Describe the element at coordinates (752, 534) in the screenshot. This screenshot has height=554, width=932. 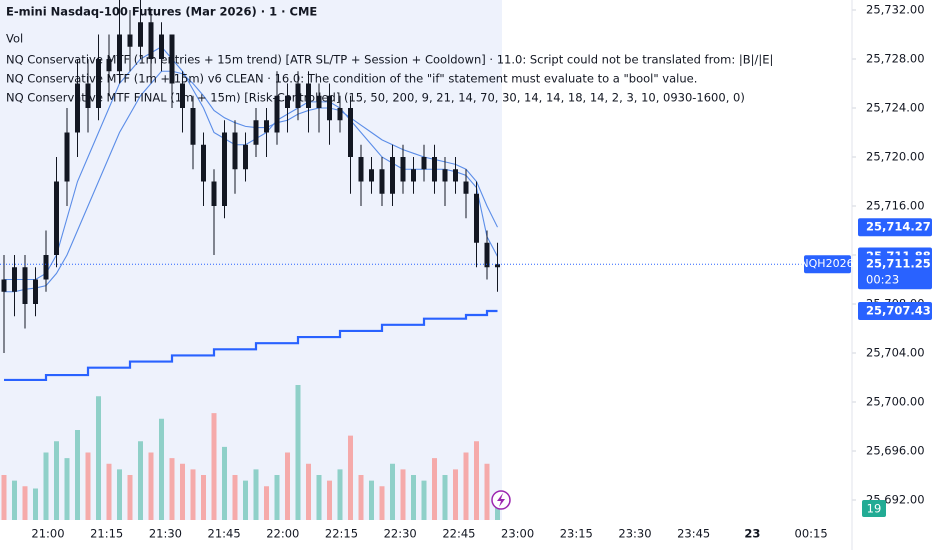
I see `x-tick-label: 23` at that location.